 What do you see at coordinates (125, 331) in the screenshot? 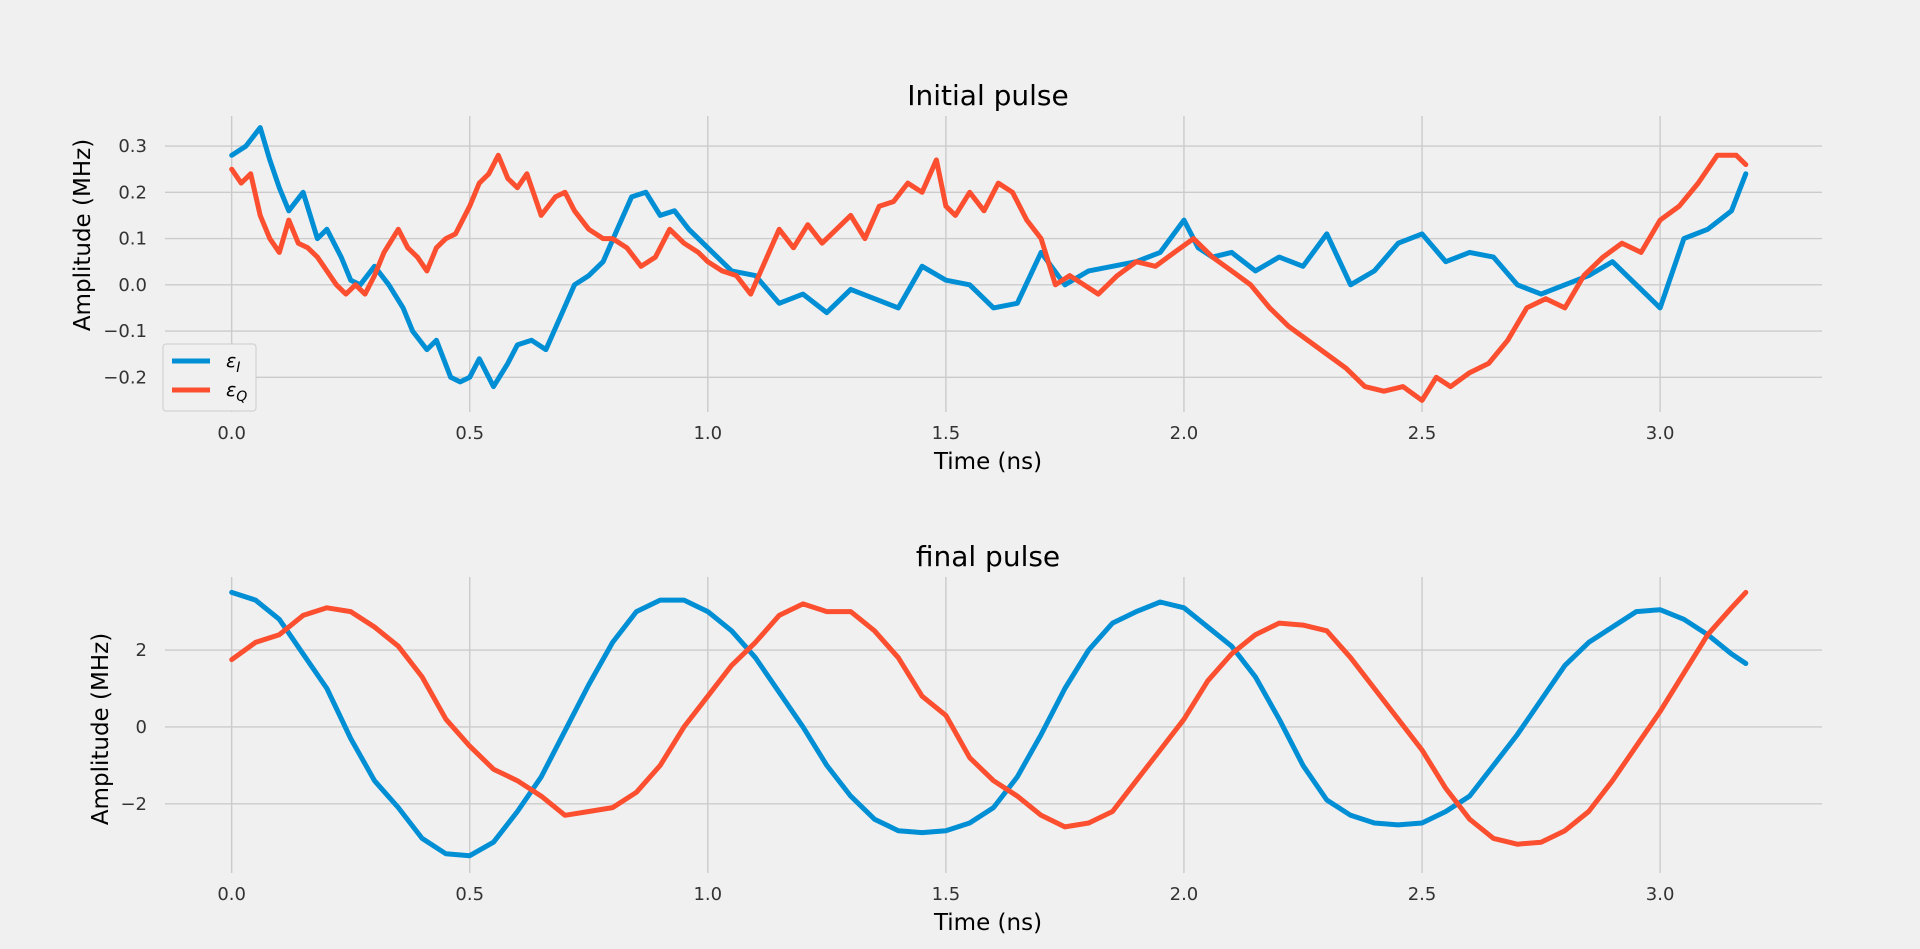
I see `y-tick-label: −0.1` at bounding box center [125, 331].